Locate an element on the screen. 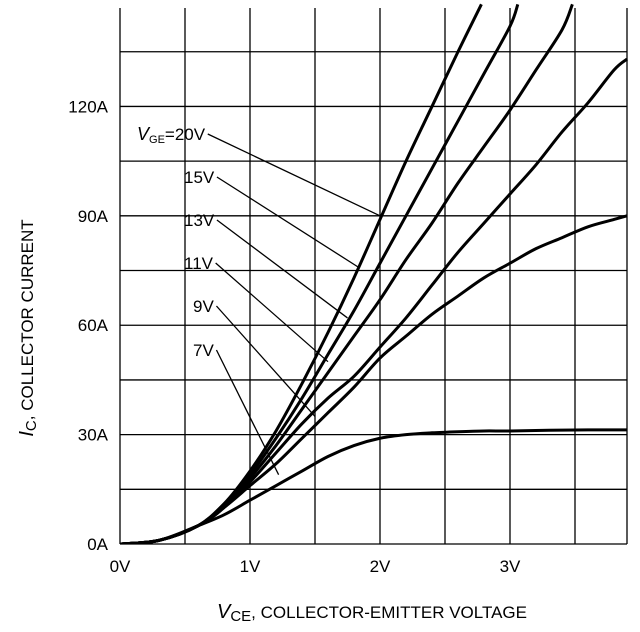  label-leader-lines is located at coordinates (294, 304).